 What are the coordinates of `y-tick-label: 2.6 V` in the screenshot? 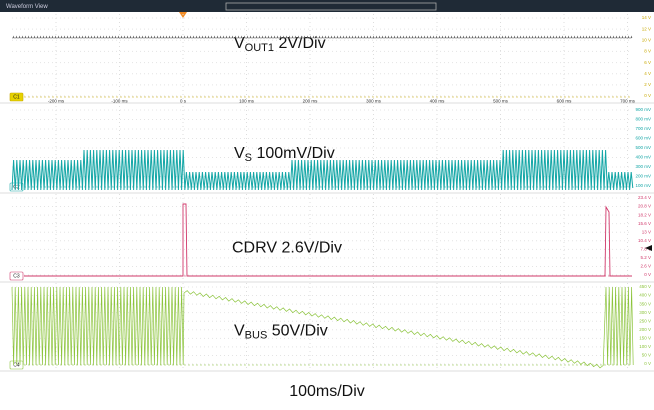 It's located at (645, 266).